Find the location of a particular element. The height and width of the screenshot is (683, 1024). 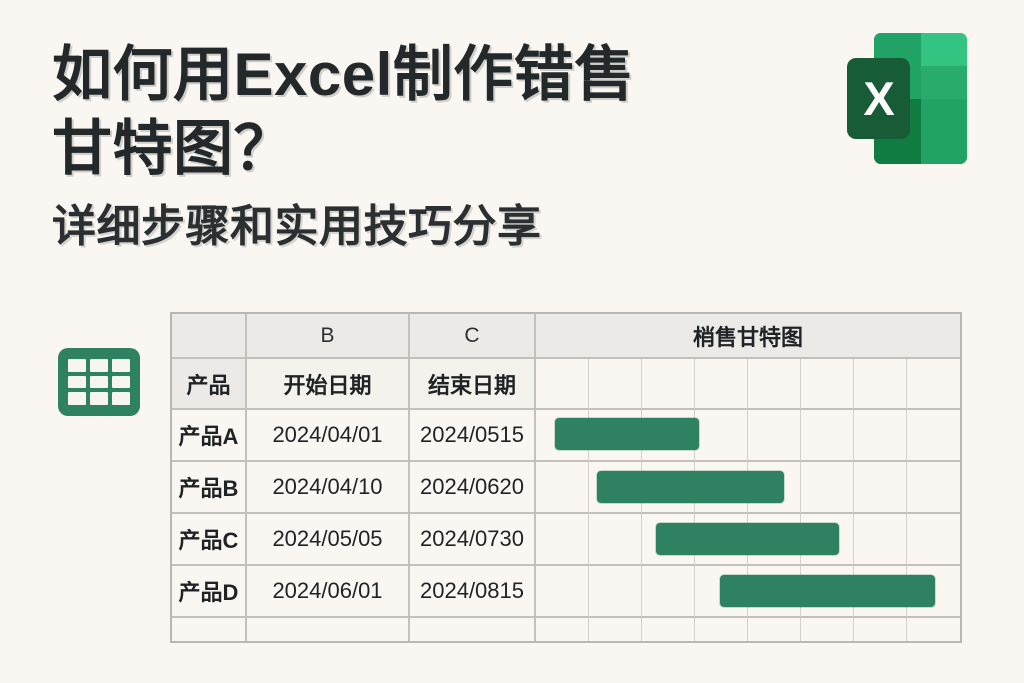

excel-logo-quadrant-bottom-right is located at coordinates (943, 131).